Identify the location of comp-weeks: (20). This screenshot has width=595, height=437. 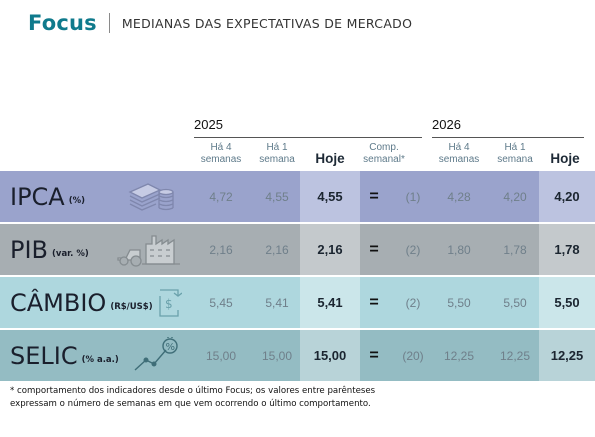
(413, 355).